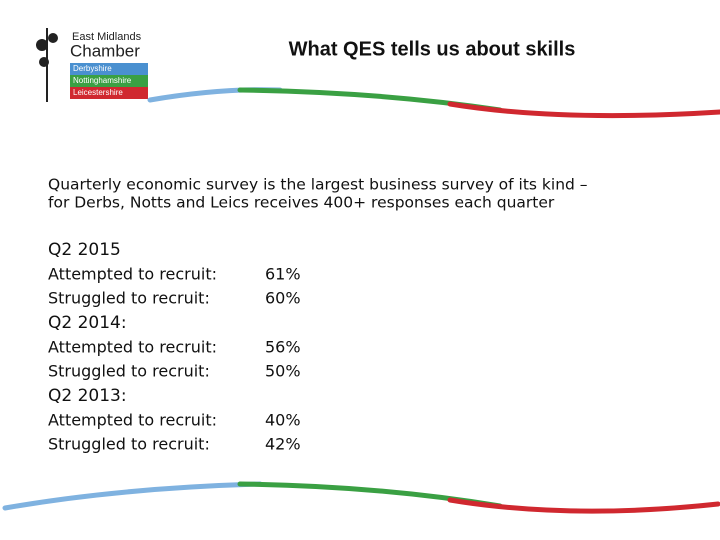  Describe the element at coordinates (283, 420) in the screenshot. I see `row-value: 40%` at that location.